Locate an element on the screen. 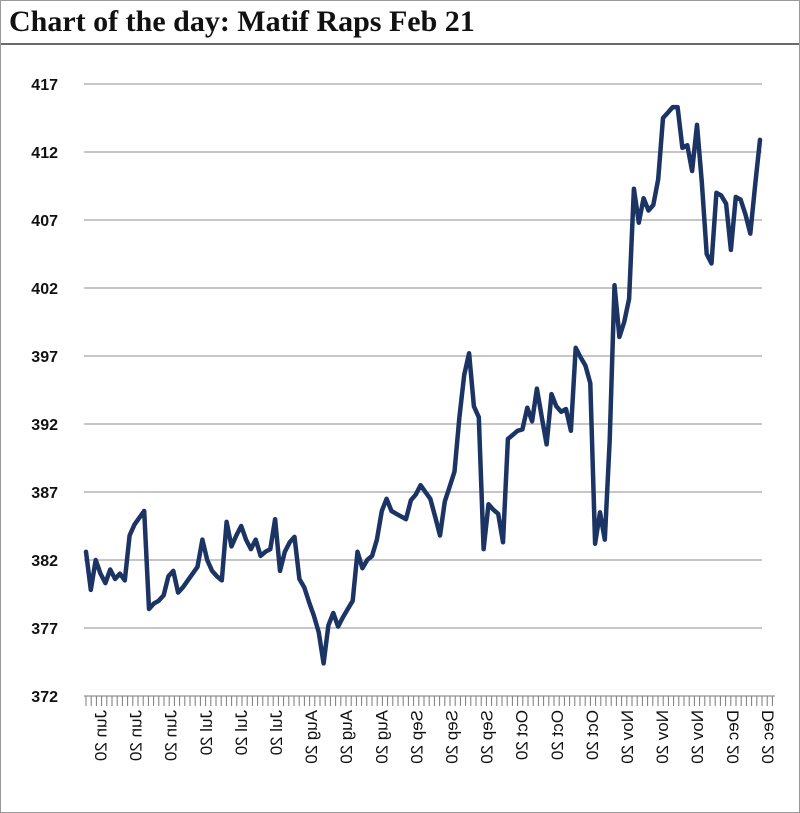  y-tick-label: 397 is located at coordinates (44, 357).